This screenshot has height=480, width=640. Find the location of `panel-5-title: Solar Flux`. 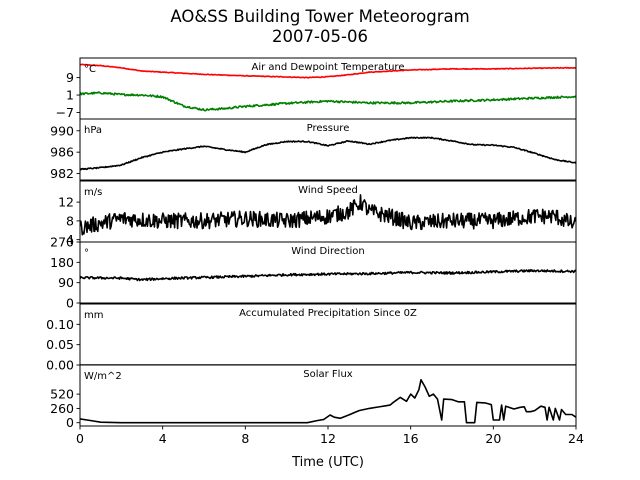

panel-5-title: Solar Flux is located at coordinates (328, 374).